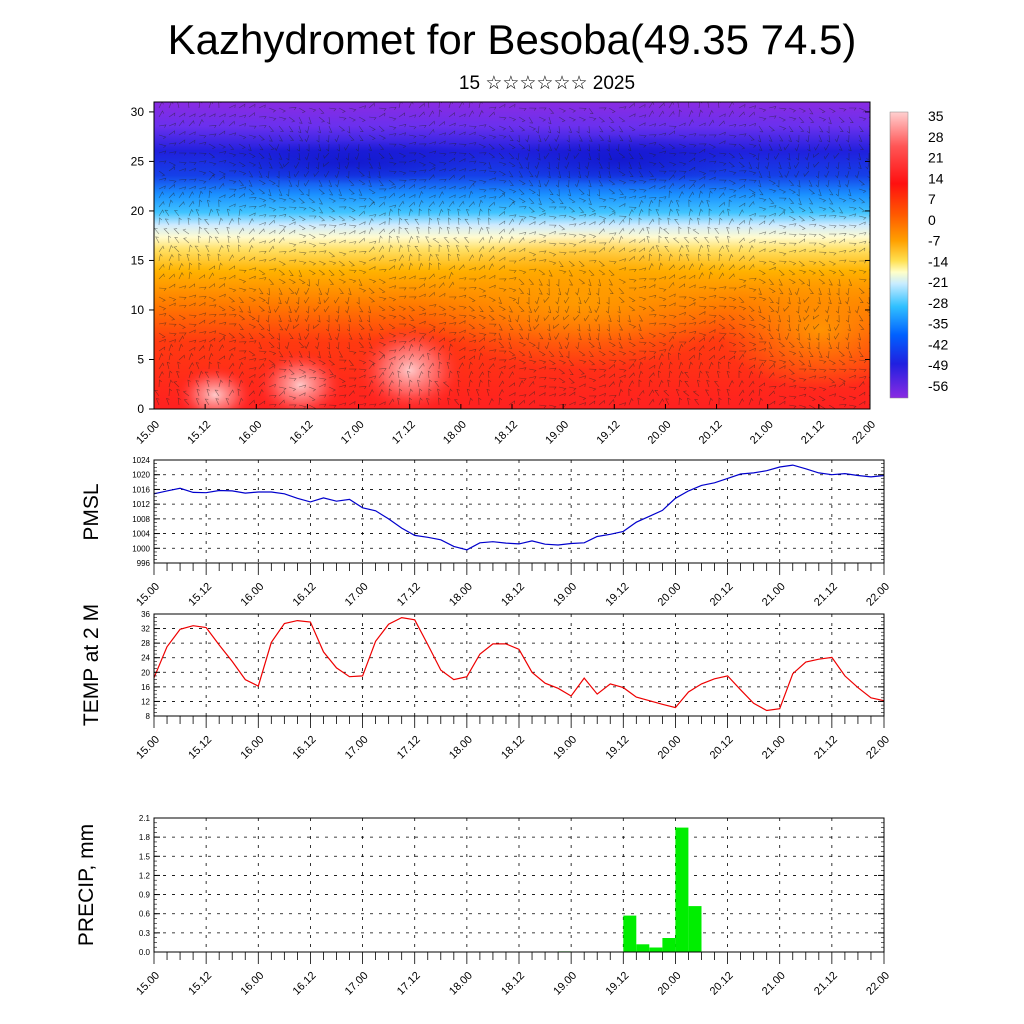 Image resolution: width=1024 pixels, height=1024 pixels. What do you see at coordinates (148, 595) in the screenshot?
I see `x-tick-label: 15.00` at bounding box center [148, 595].